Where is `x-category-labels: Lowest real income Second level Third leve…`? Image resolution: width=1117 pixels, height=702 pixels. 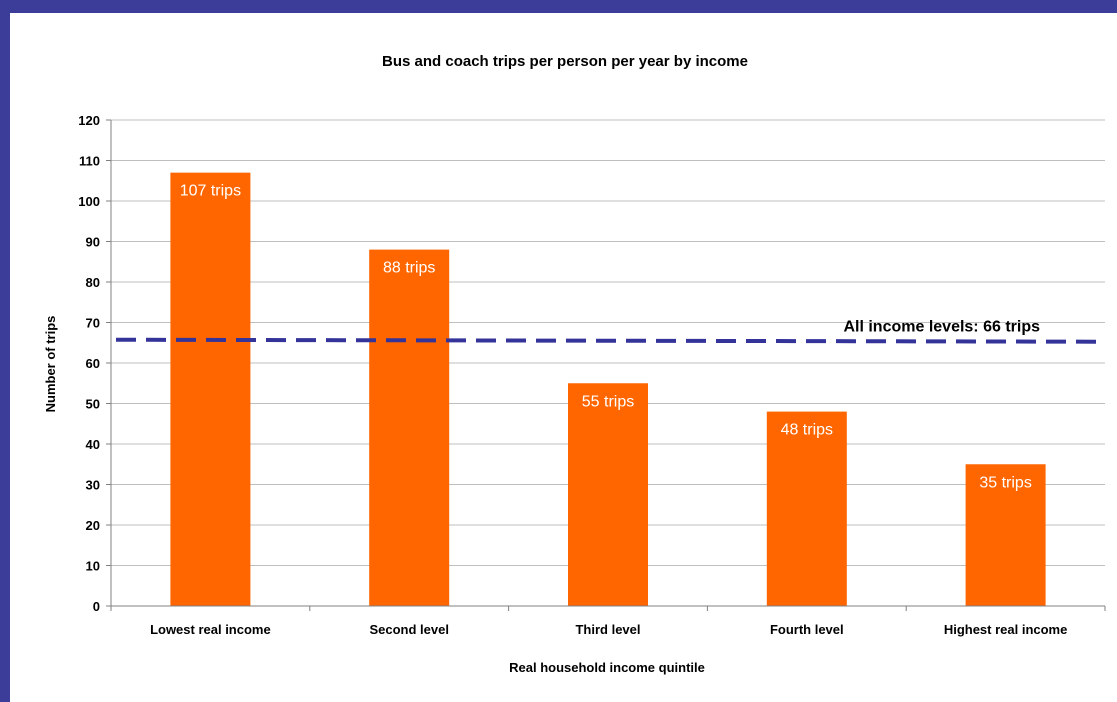 x-category-labels: Lowest real income Second level Third leve… is located at coordinates (608, 629).